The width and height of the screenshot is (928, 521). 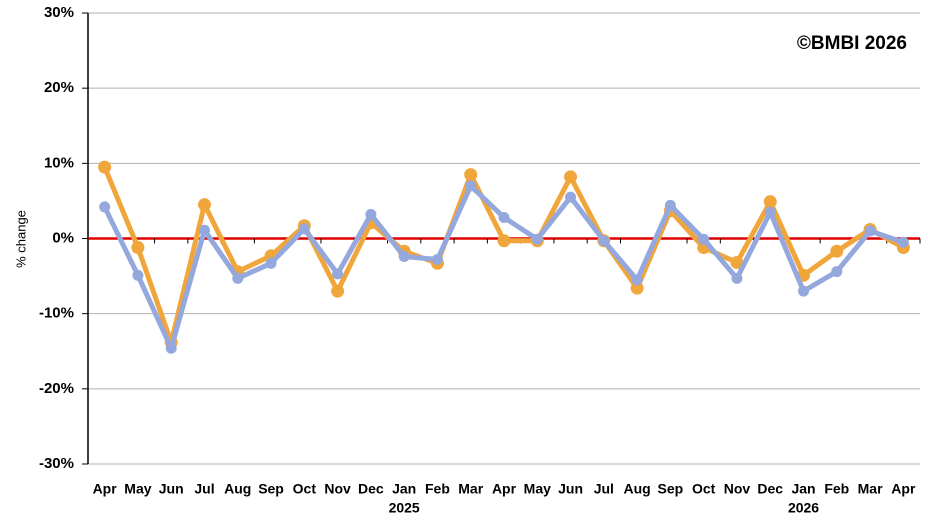 I want to click on y-tick-label: -30%, so click(x=56, y=463).